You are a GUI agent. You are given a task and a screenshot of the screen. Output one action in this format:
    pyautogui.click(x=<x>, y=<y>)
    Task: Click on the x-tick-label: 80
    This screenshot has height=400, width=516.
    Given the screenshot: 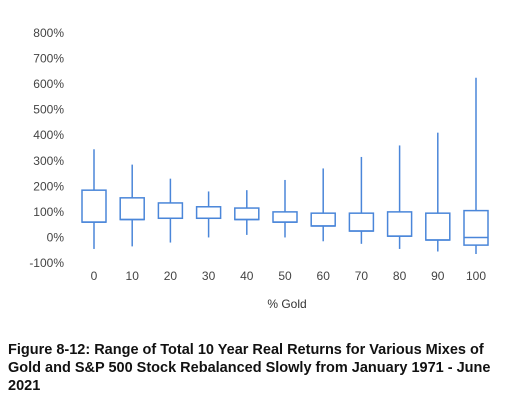 What is the action you would take?
    pyautogui.click(x=400, y=276)
    